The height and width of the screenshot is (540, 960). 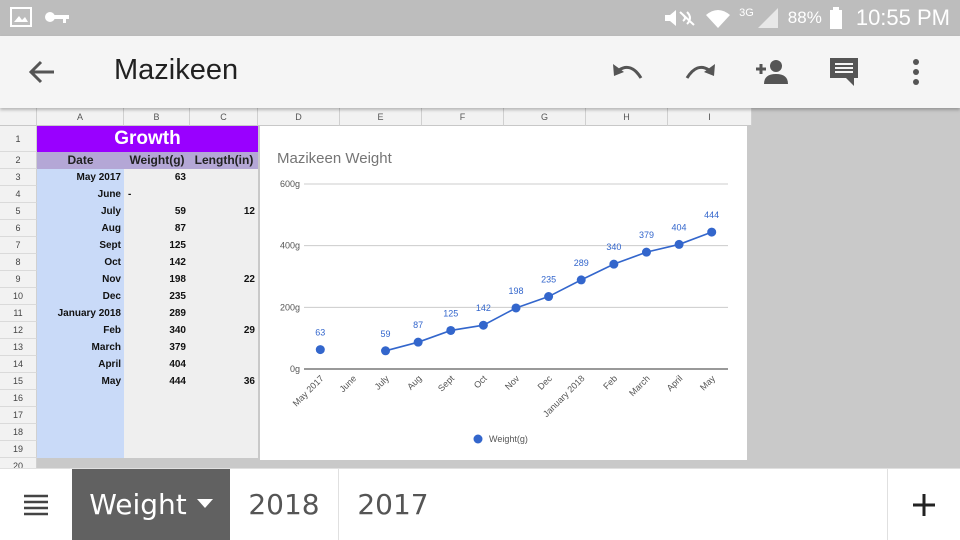 What do you see at coordinates (157, 160) in the screenshot?
I see `header-cell-weight: Weight(g)` at bounding box center [157, 160].